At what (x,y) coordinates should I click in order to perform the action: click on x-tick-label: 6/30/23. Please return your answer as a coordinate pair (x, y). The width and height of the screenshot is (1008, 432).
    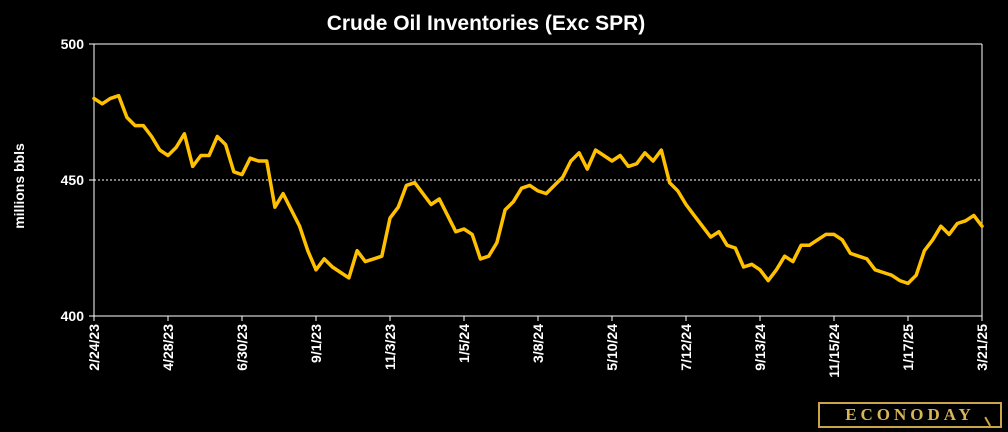
    Looking at the image, I should click on (242, 347).